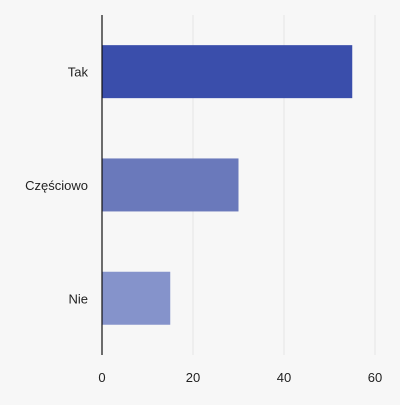 The width and height of the screenshot is (400, 405). Describe the element at coordinates (284, 377) in the screenshot. I see `x-tick-label: 40` at that location.